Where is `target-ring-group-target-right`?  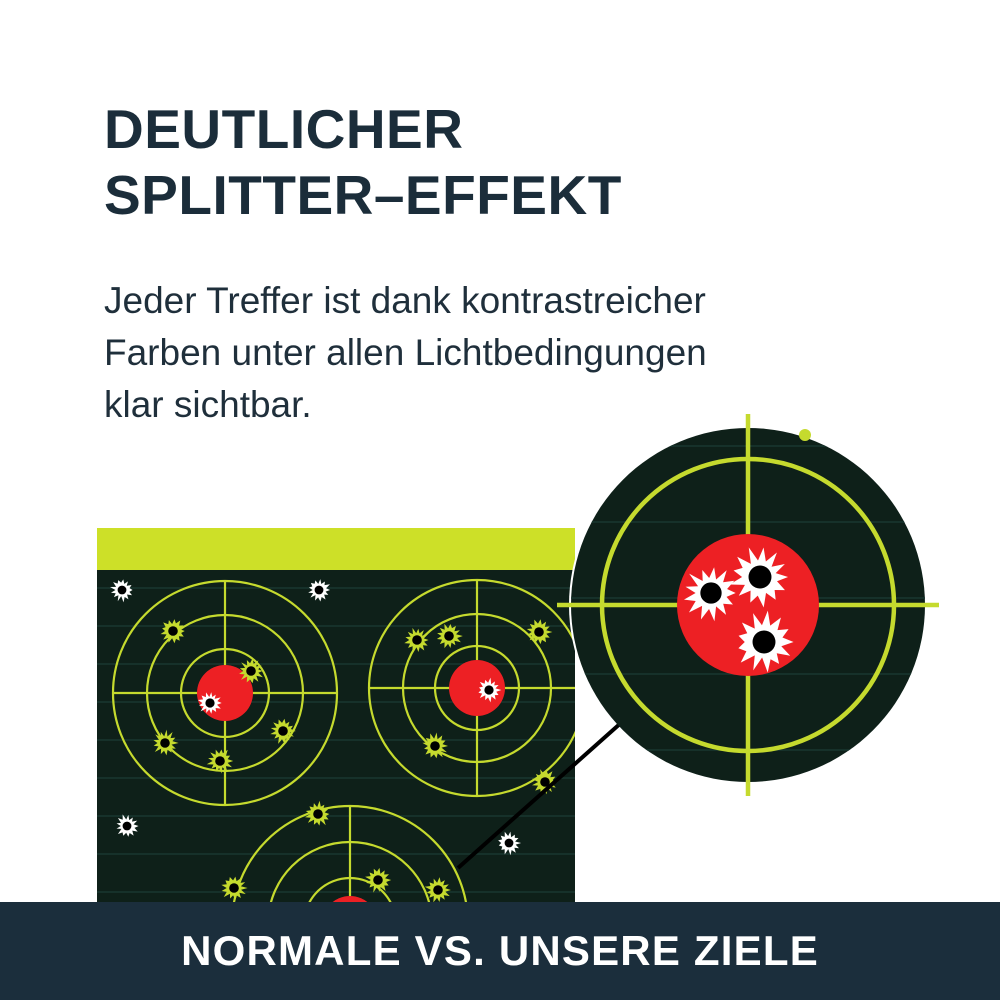
target-ring-group-target-right is located at coordinates (471, 688).